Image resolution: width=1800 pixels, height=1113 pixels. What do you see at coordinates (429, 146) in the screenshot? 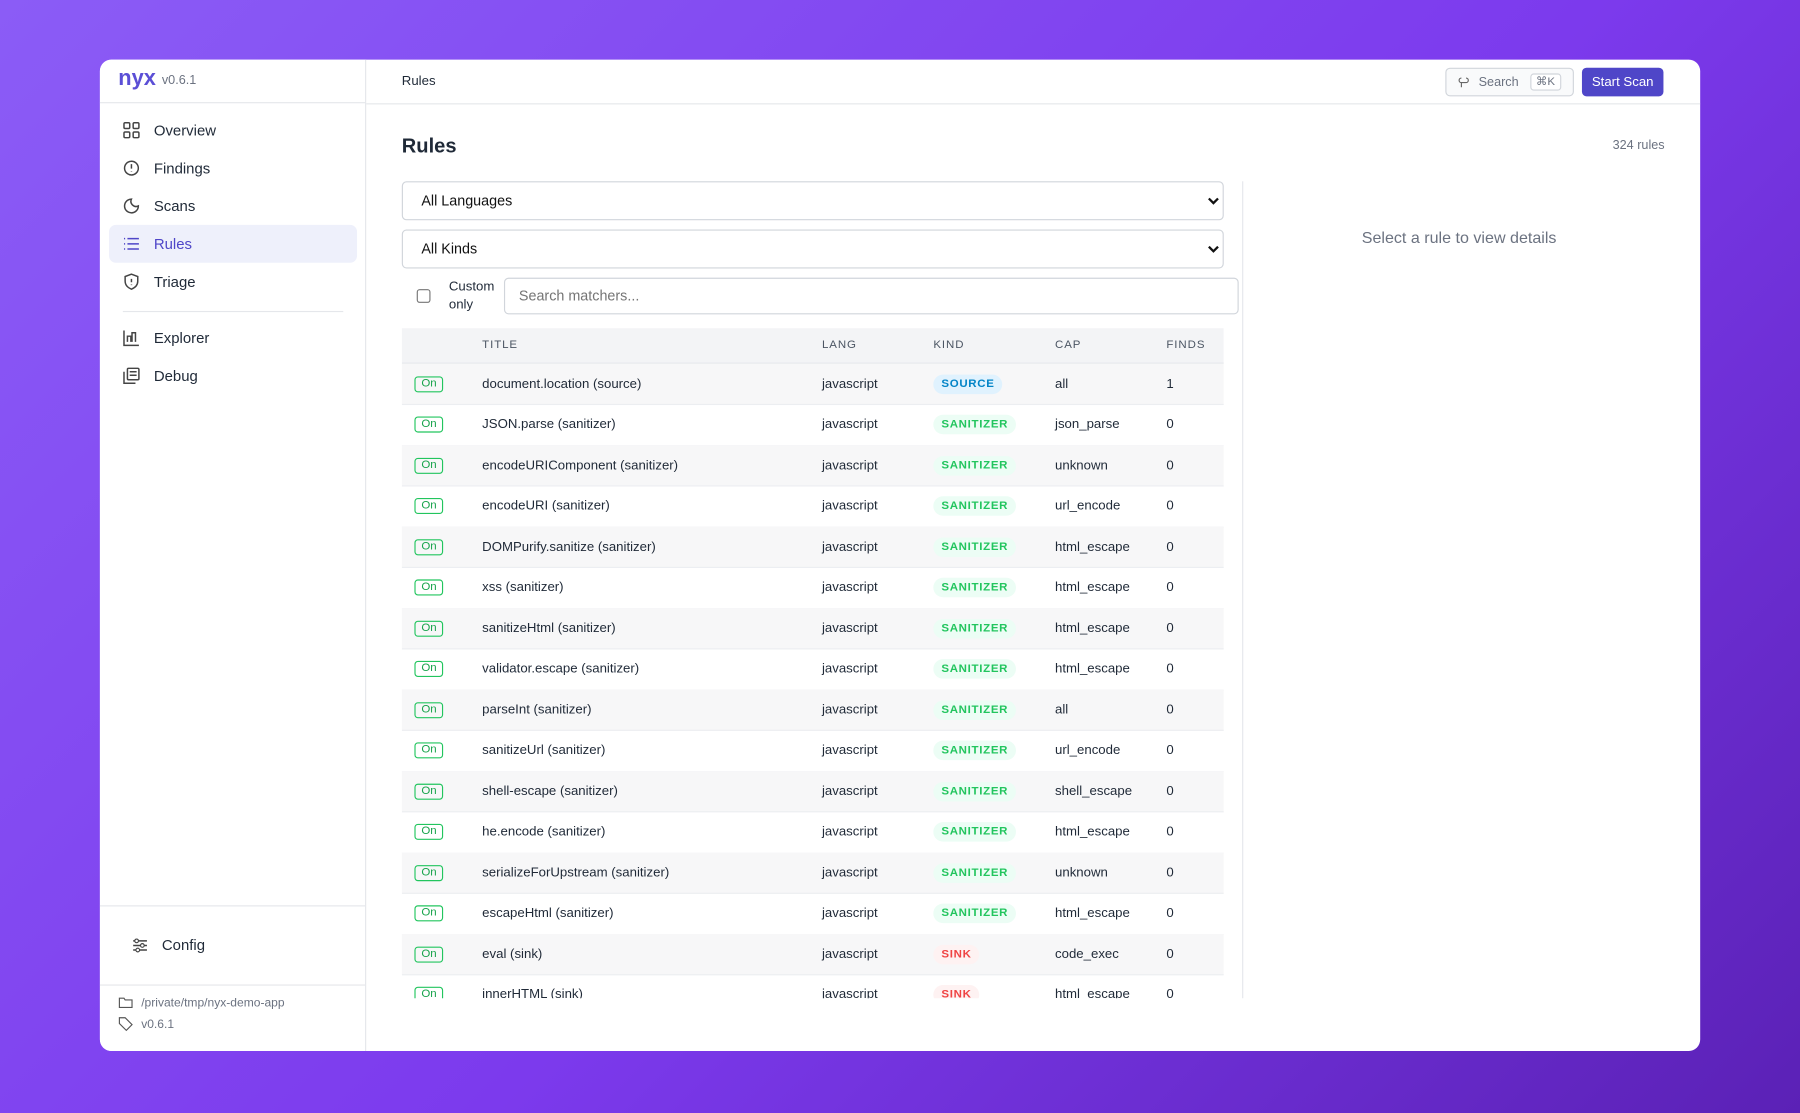
I see `page-title: Rules` at bounding box center [429, 146].